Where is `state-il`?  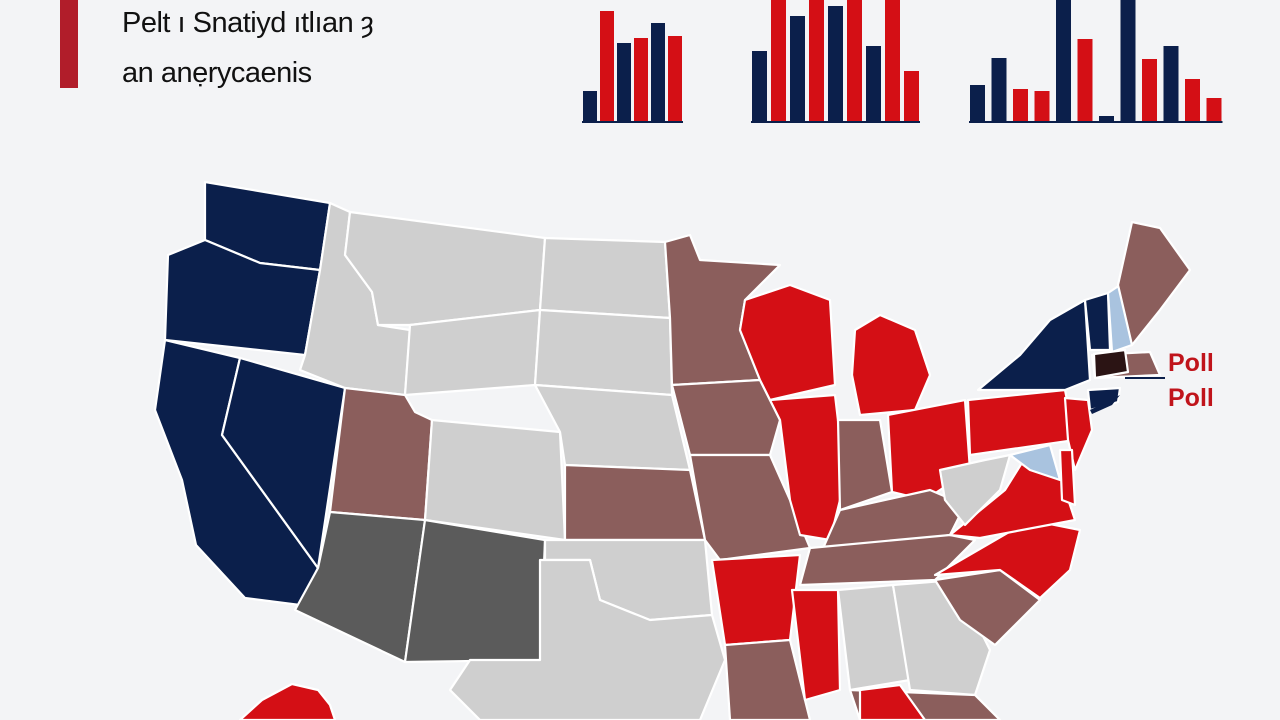
state-il is located at coordinates (807, 467).